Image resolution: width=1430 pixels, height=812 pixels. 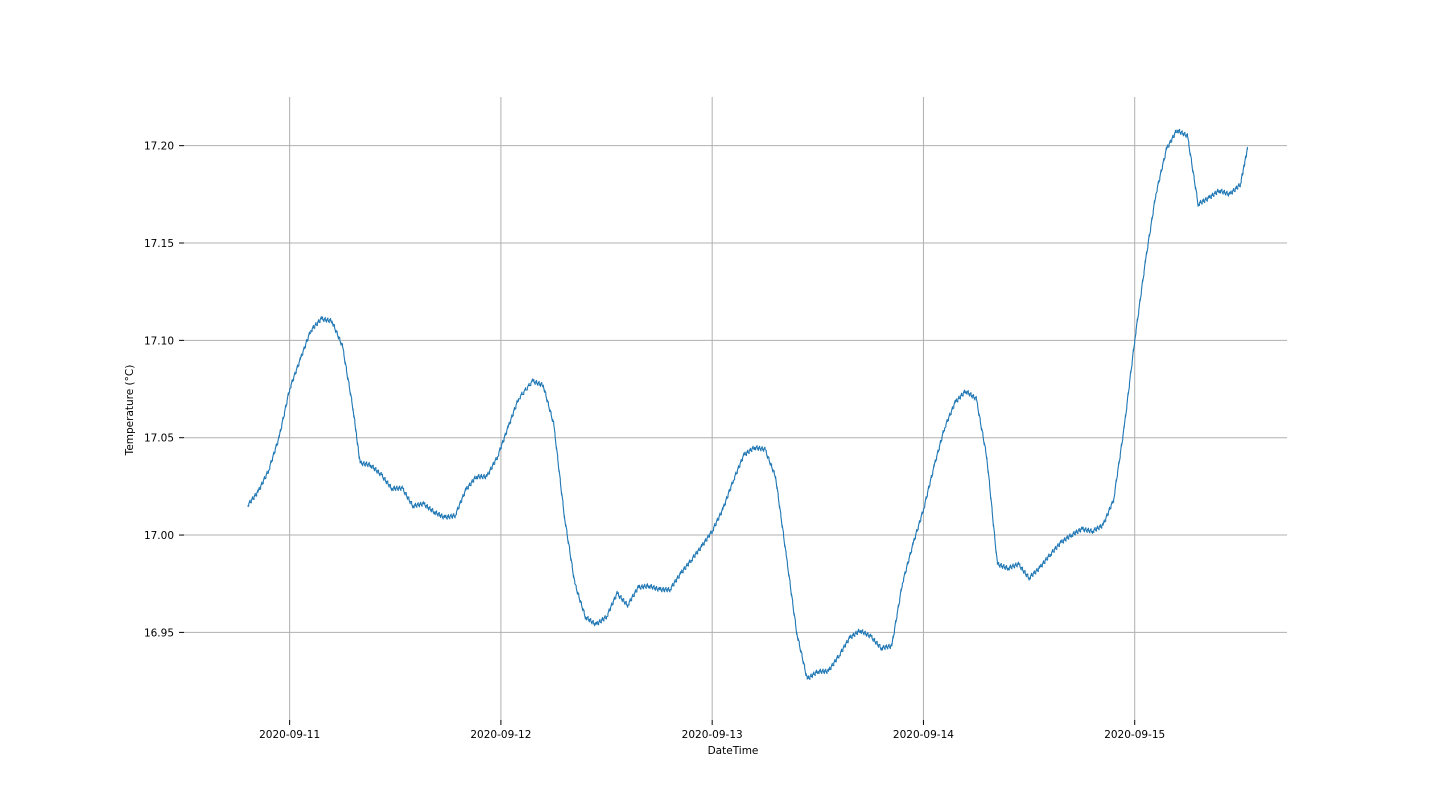 What do you see at coordinates (733, 751) in the screenshot?
I see `x-axis-label: DateTime` at bounding box center [733, 751].